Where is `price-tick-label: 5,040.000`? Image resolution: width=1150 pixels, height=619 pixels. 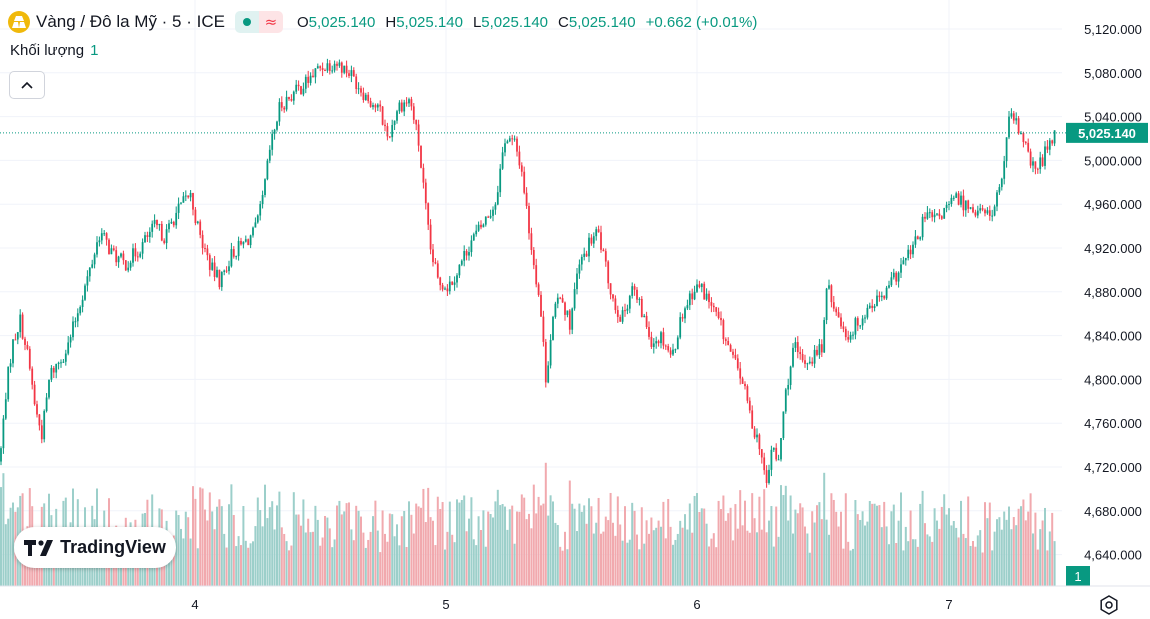 price-tick-label: 5,040.000 is located at coordinates (1113, 117).